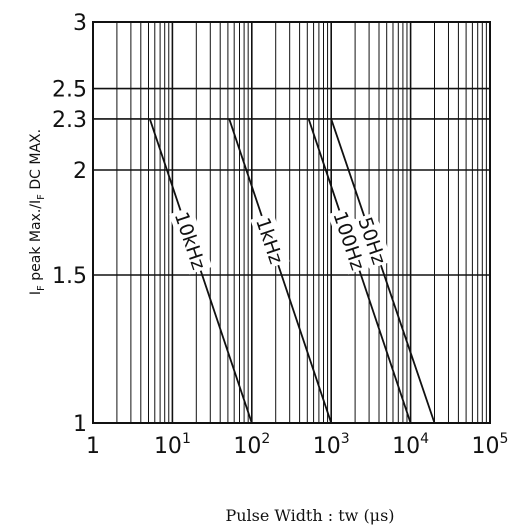 The width and height of the screenshot is (514, 531). I want to click on y-axis-label: IF peak Max./IF DC MAX., so click(37, 212).